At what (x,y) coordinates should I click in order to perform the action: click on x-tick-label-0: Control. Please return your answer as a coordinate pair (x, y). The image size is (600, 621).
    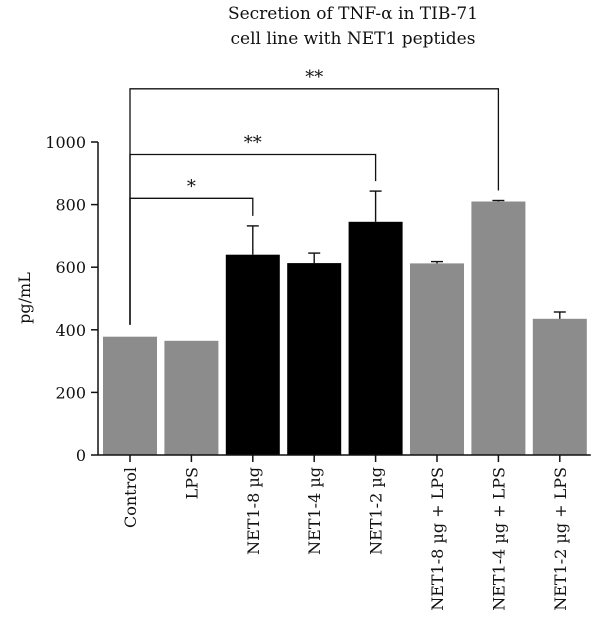
    Looking at the image, I should click on (130, 497).